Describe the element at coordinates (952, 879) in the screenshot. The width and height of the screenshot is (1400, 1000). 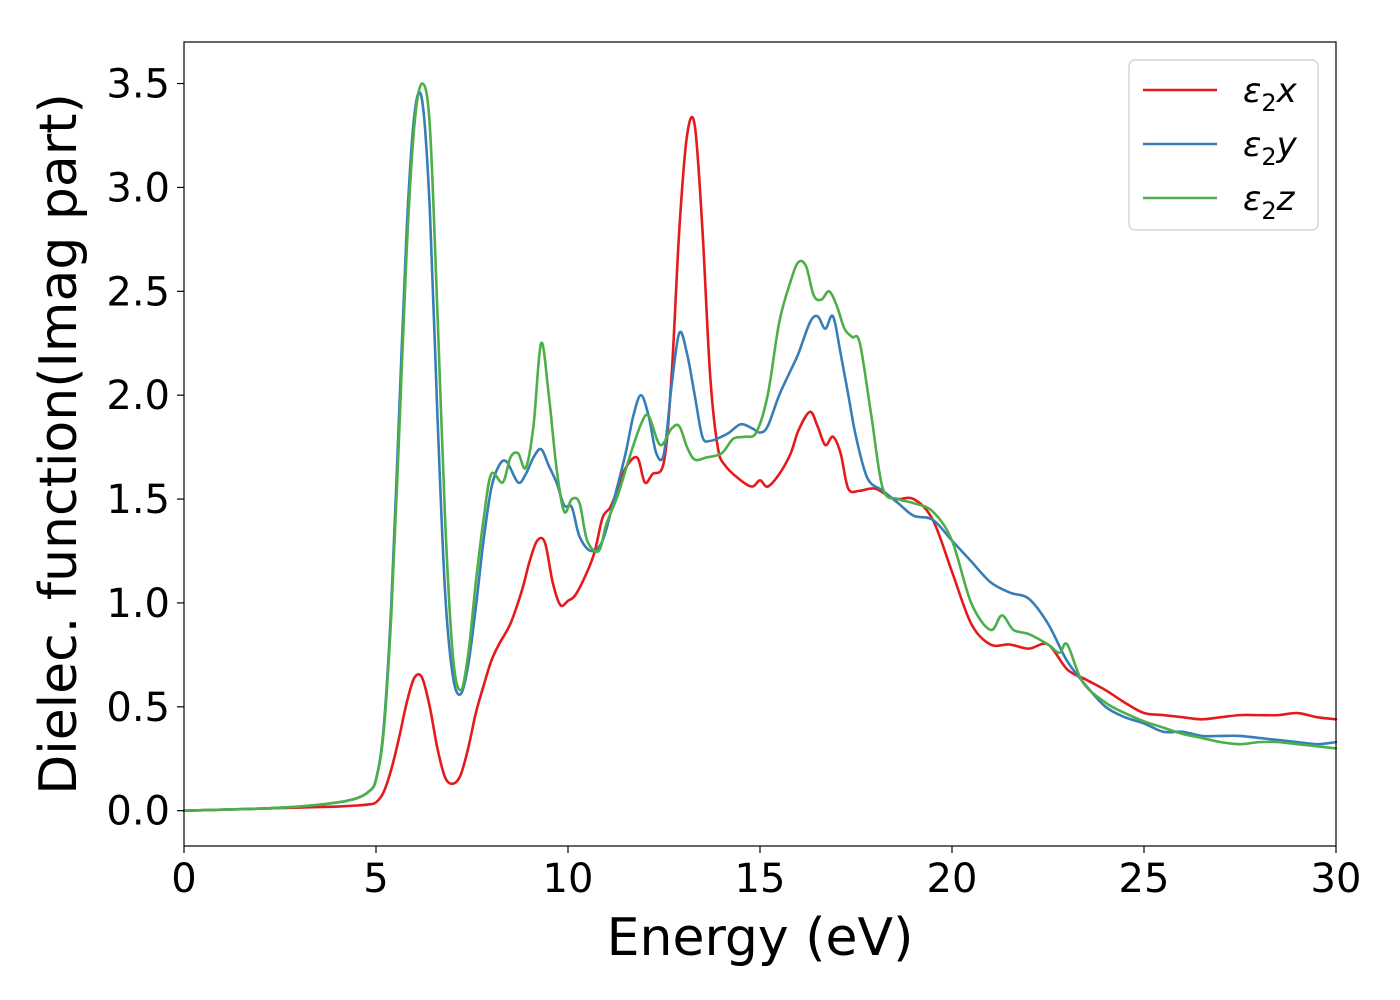
I see `x-tick-label: 20` at that location.